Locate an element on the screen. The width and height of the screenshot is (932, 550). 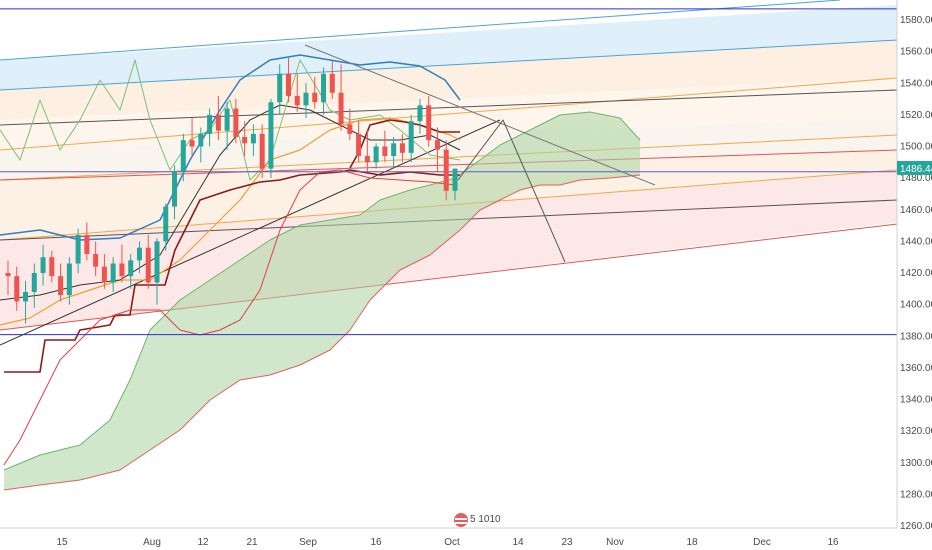
y-tick-label: 1400.00 is located at coordinates (916, 305).